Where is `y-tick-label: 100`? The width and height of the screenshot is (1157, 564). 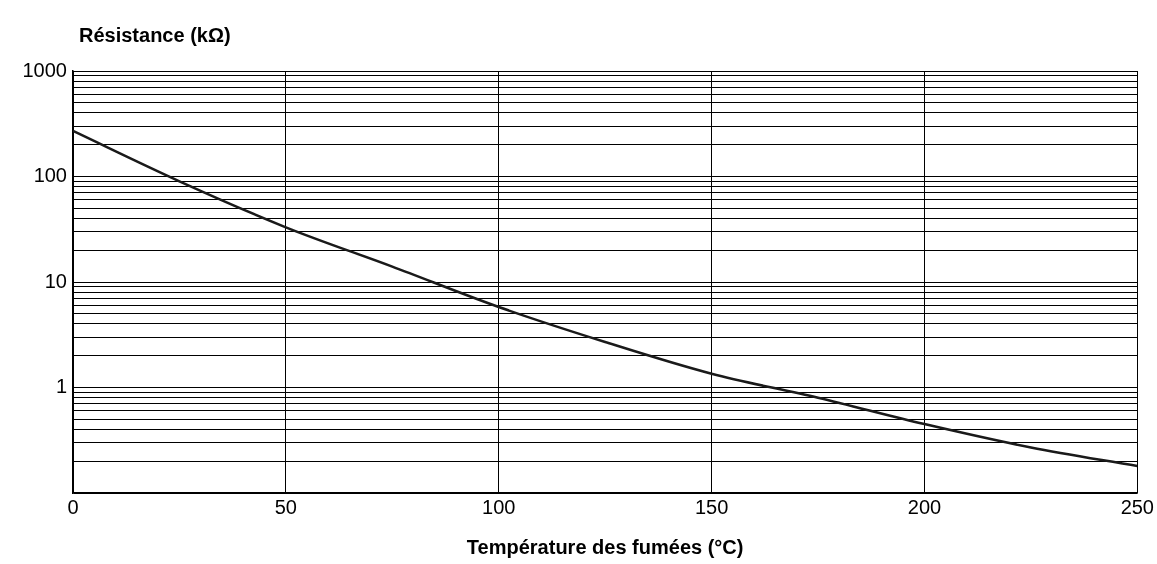 y-tick-label: 100 is located at coordinates (50, 175).